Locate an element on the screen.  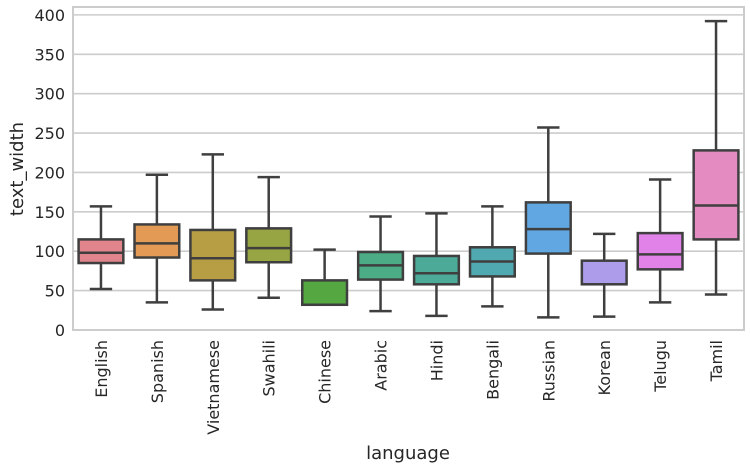
box-group-tamil is located at coordinates (716, 157).